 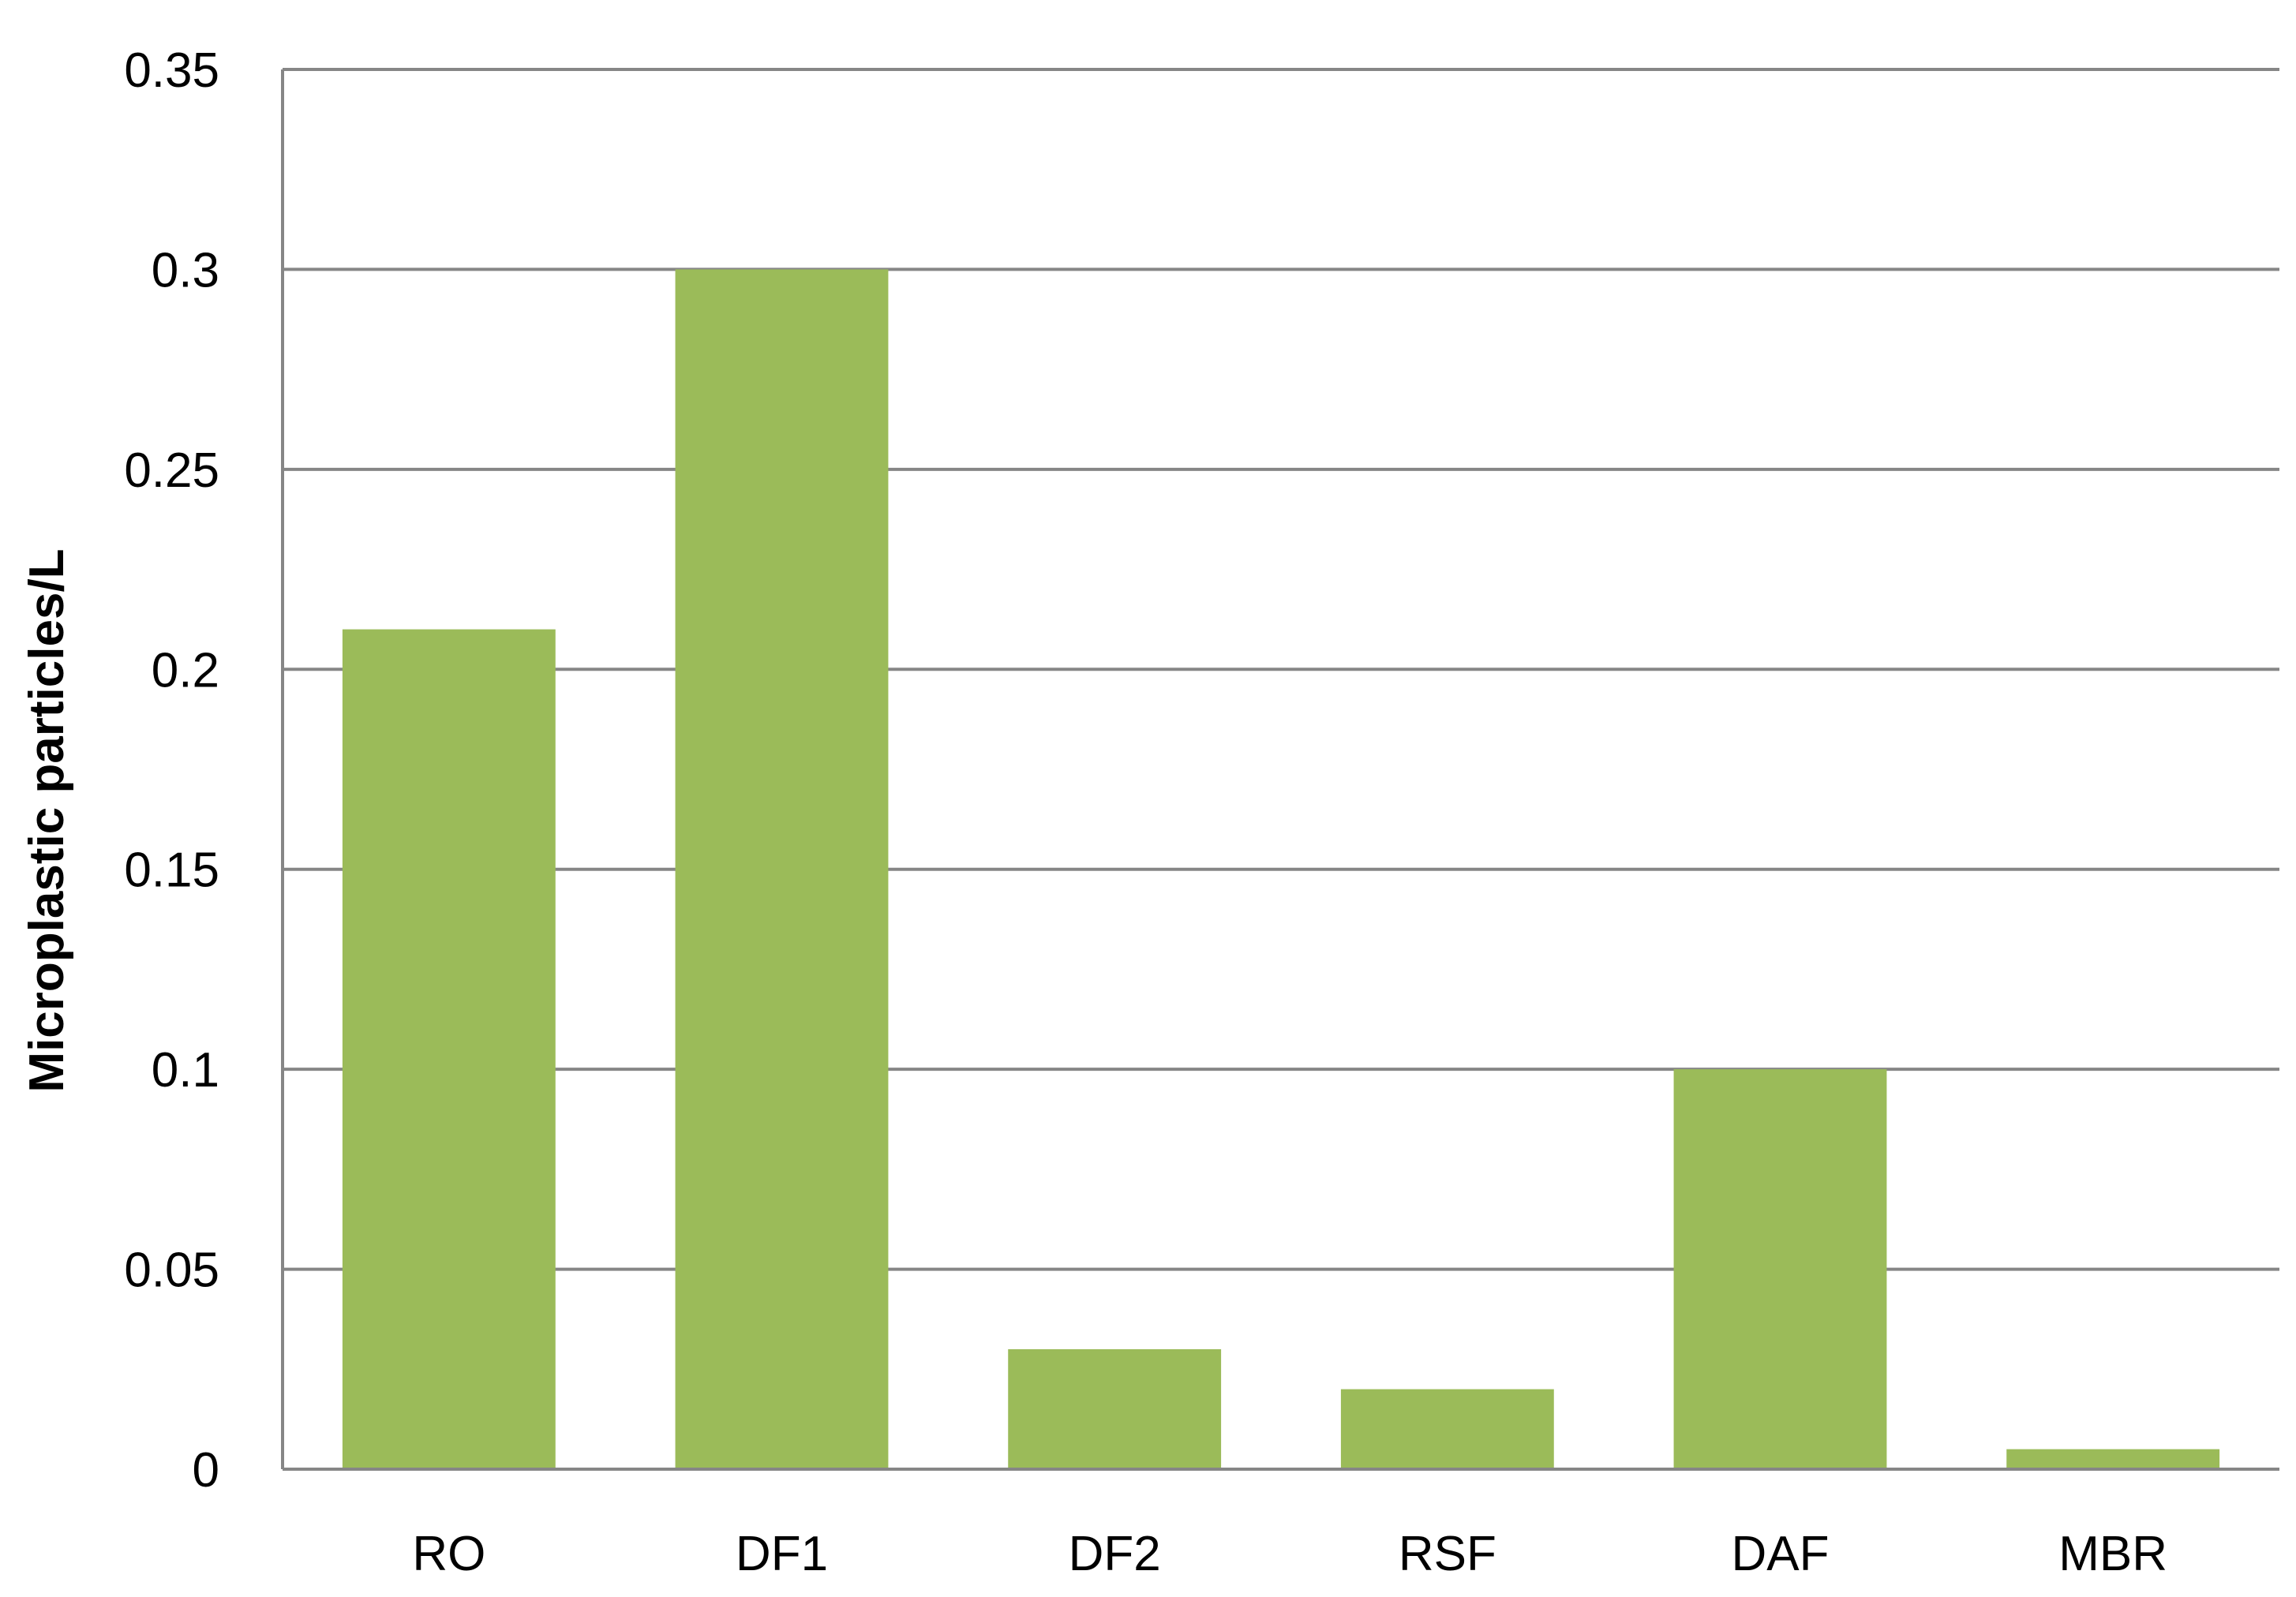 I want to click on y-tick-label: 0.25, so click(x=171, y=470).